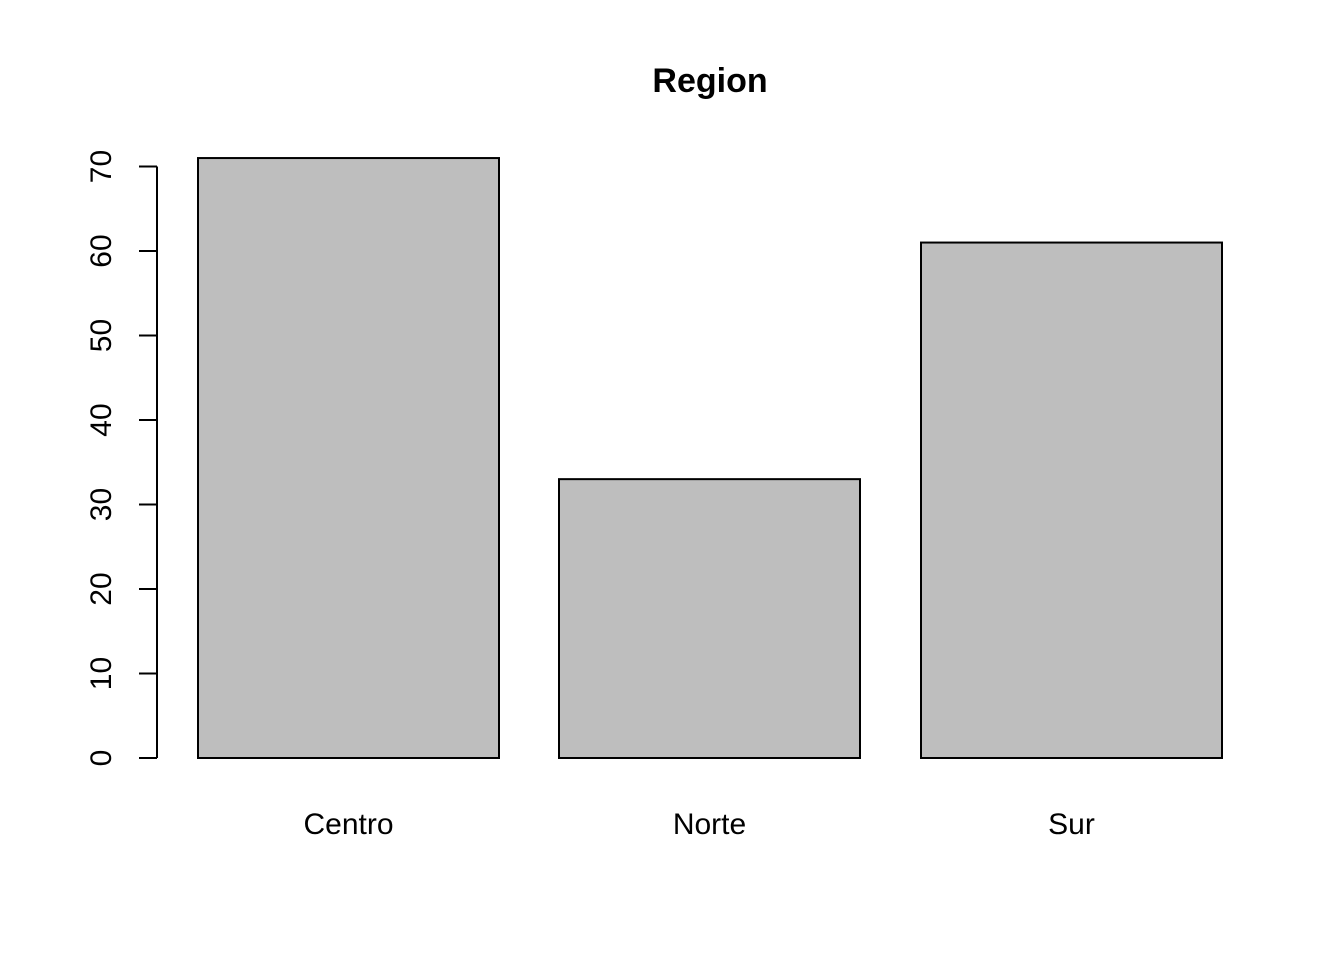  I want to click on bar-sur, so click(1071, 500).